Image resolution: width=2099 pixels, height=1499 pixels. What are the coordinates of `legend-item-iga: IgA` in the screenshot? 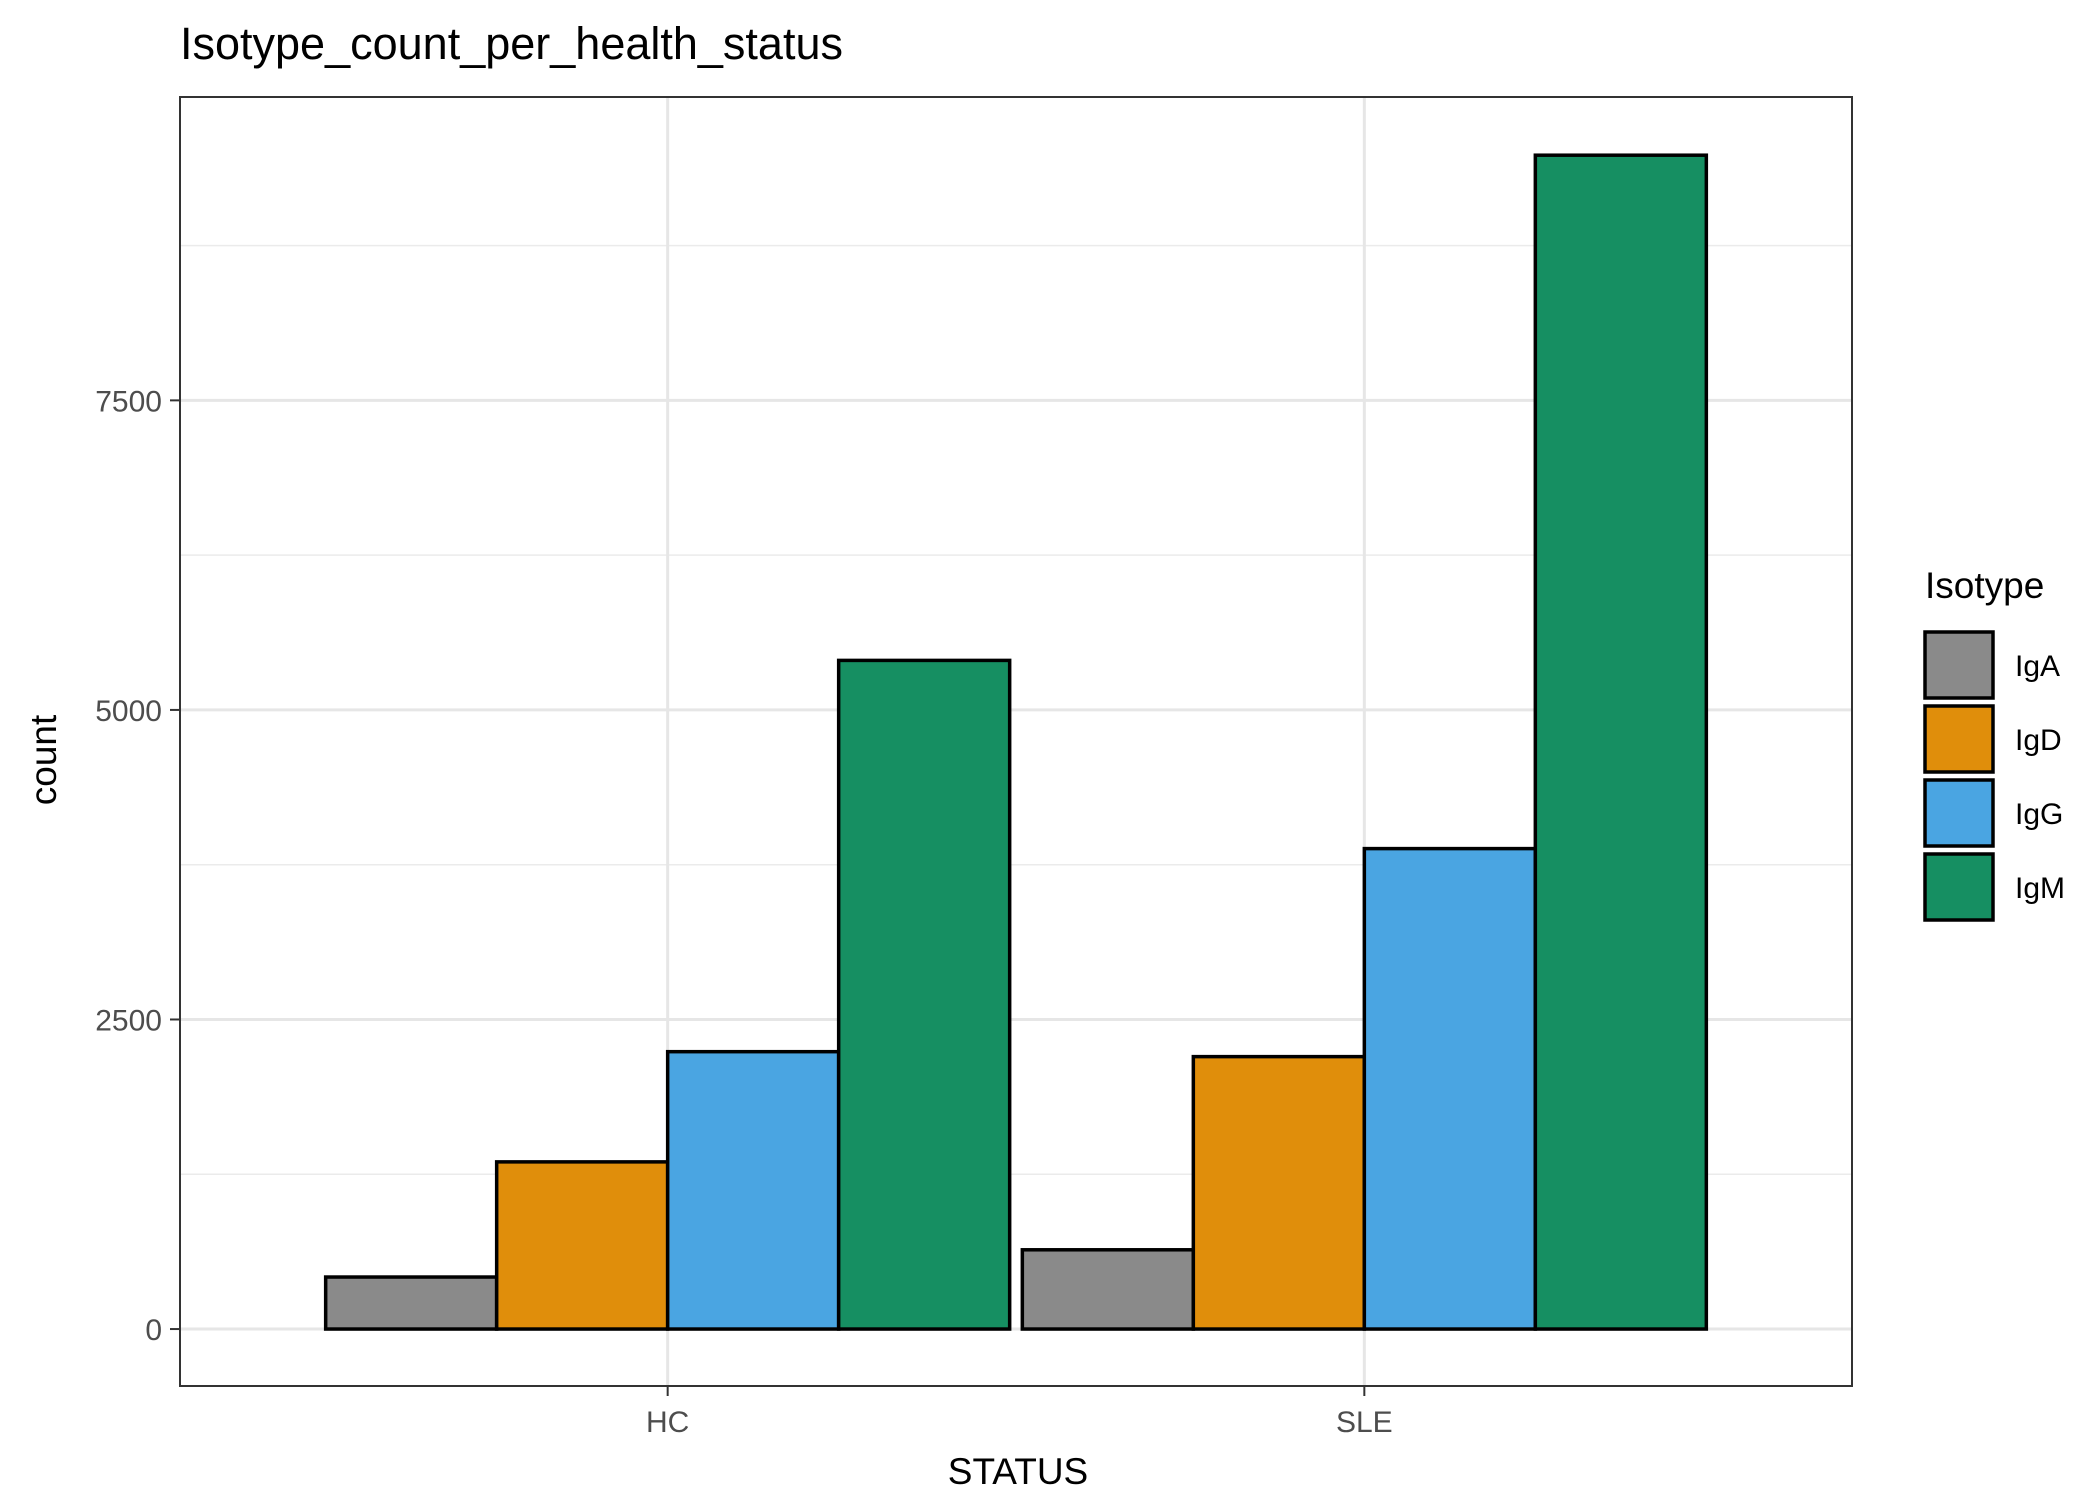 It's located at (1991, 665).